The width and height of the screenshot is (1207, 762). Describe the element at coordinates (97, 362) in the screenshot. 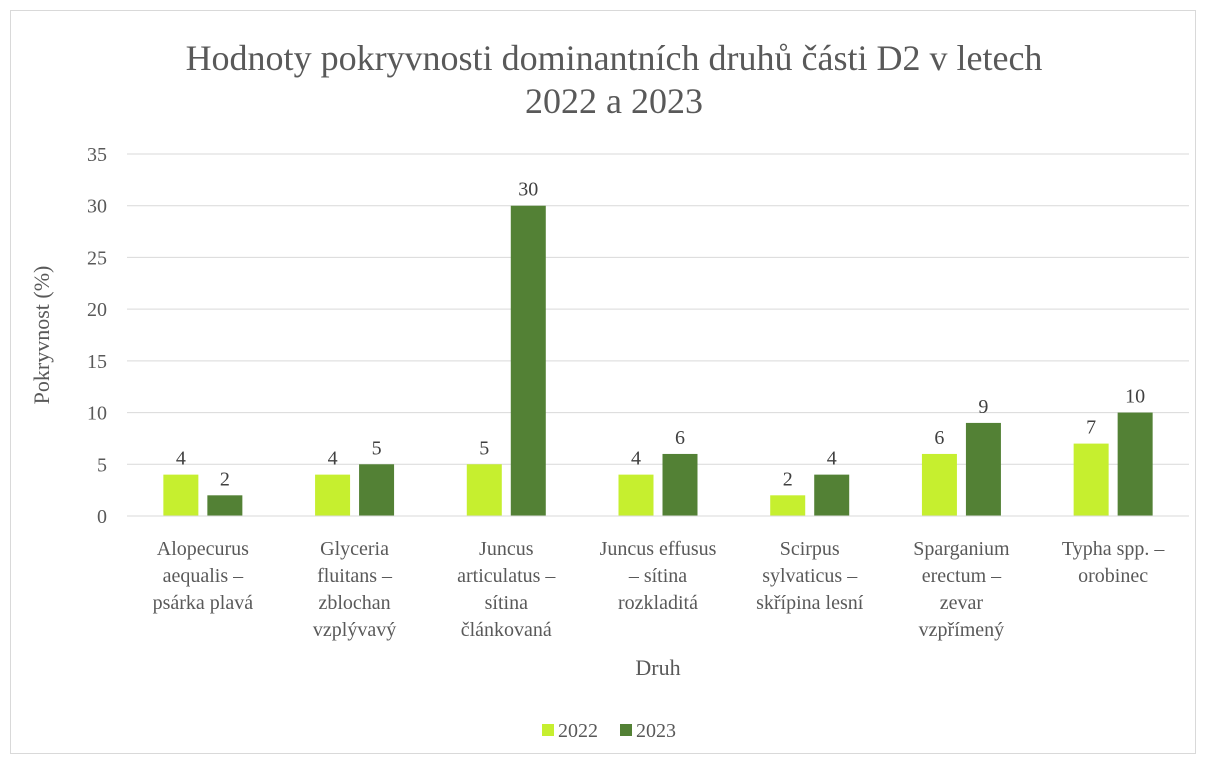

I see `y-tick-label: 15` at that location.